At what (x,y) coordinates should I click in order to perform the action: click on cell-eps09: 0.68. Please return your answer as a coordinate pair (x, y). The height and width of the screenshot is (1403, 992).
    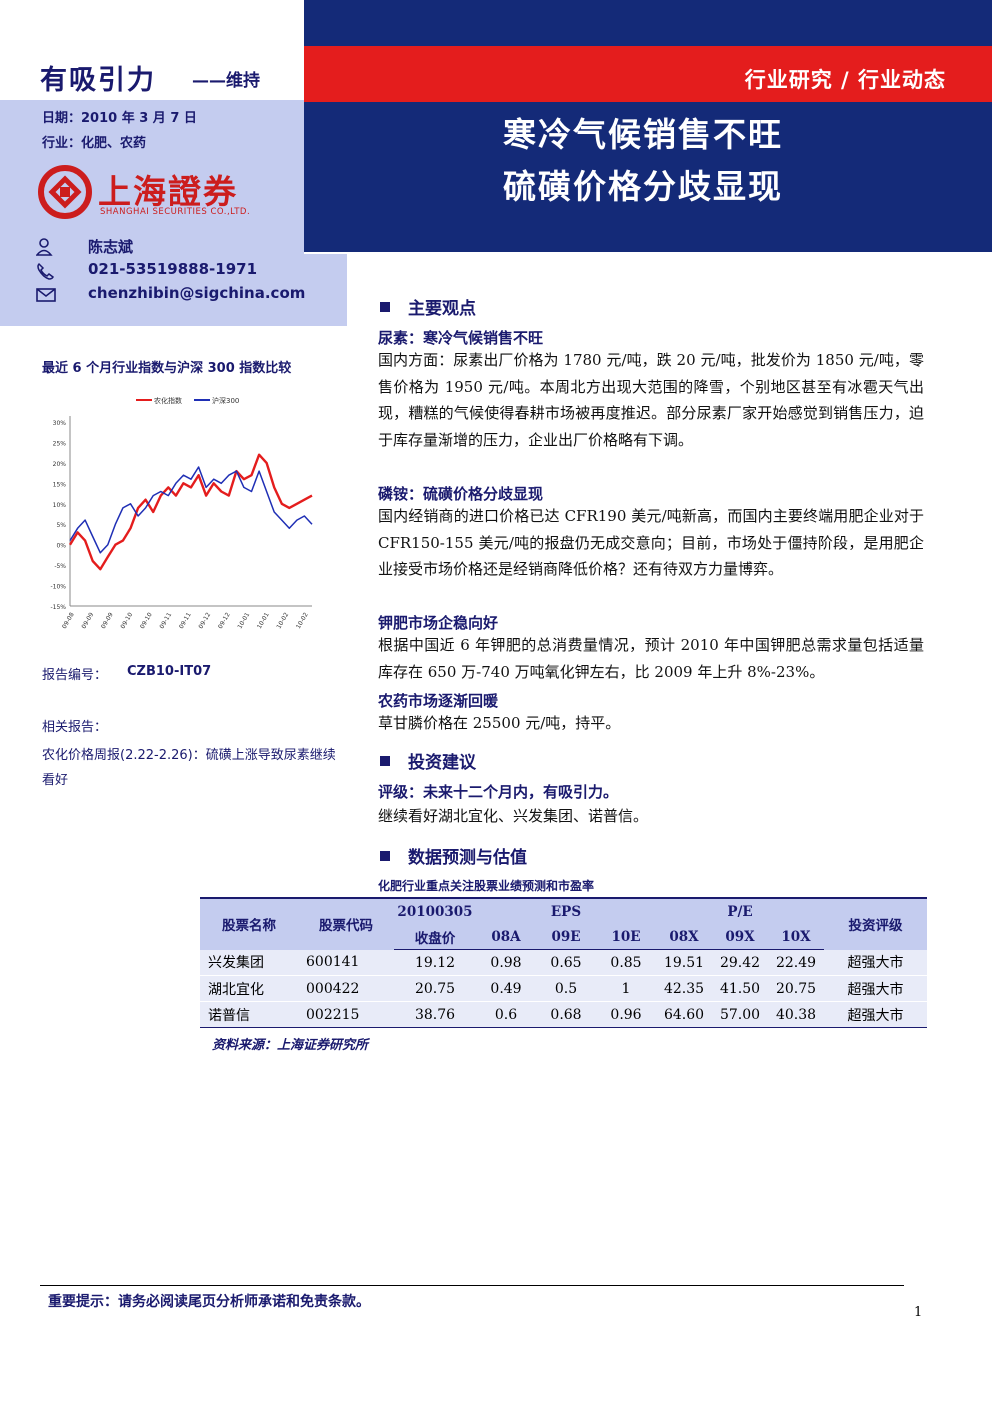
    Looking at the image, I should click on (566, 1014).